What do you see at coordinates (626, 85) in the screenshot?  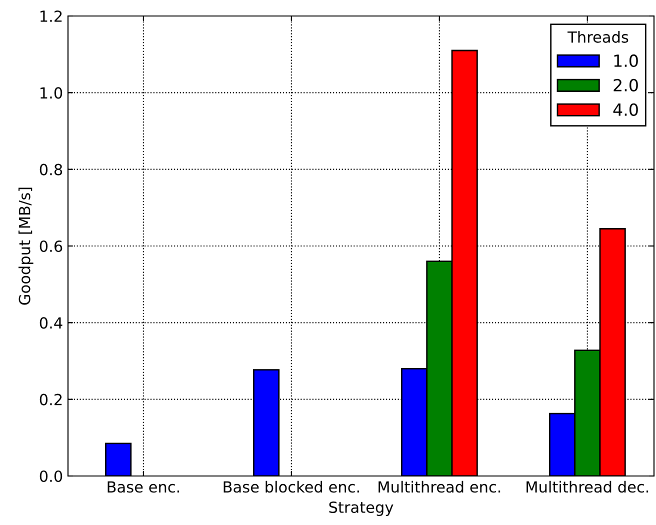 I see `legend-label: 2.0` at bounding box center [626, 85].